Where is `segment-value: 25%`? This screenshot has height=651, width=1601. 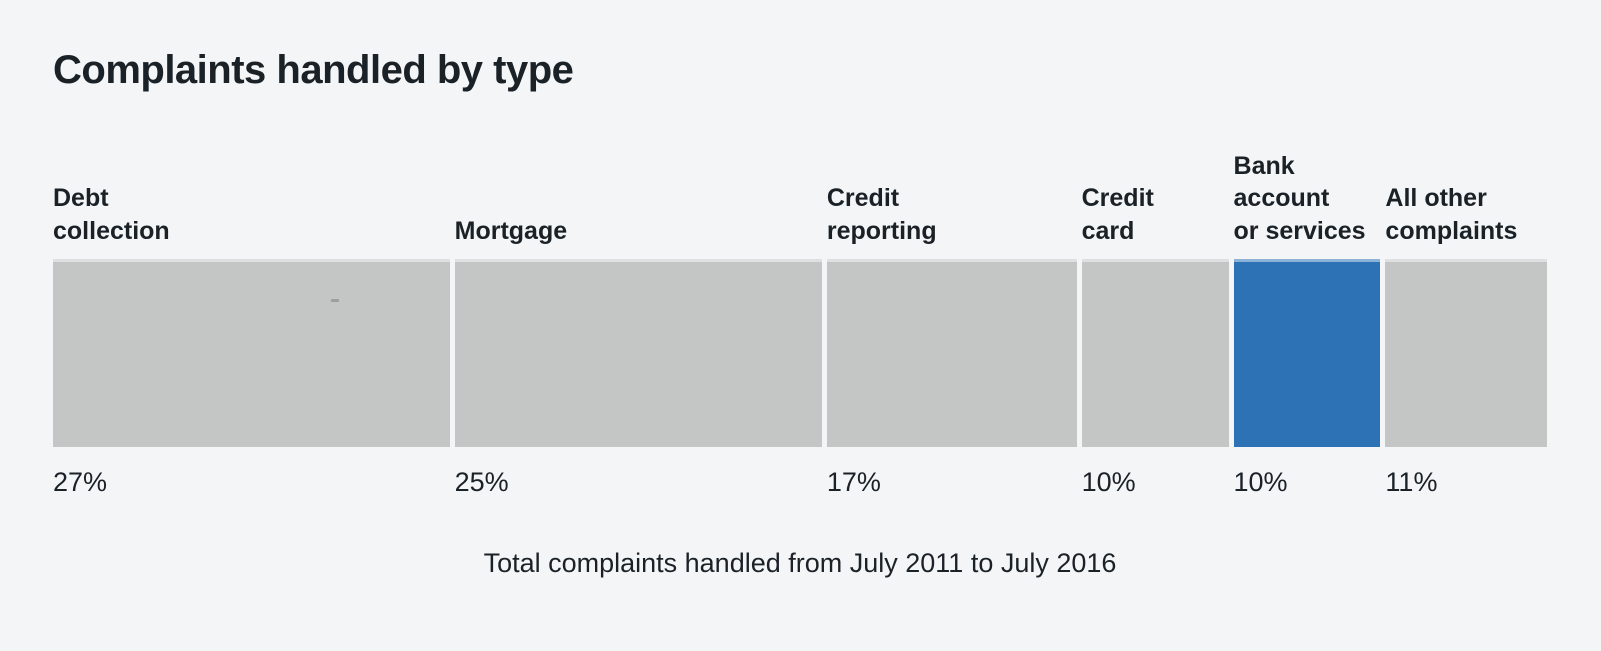 segment-value: 25% is located at coordinates (481, 482).